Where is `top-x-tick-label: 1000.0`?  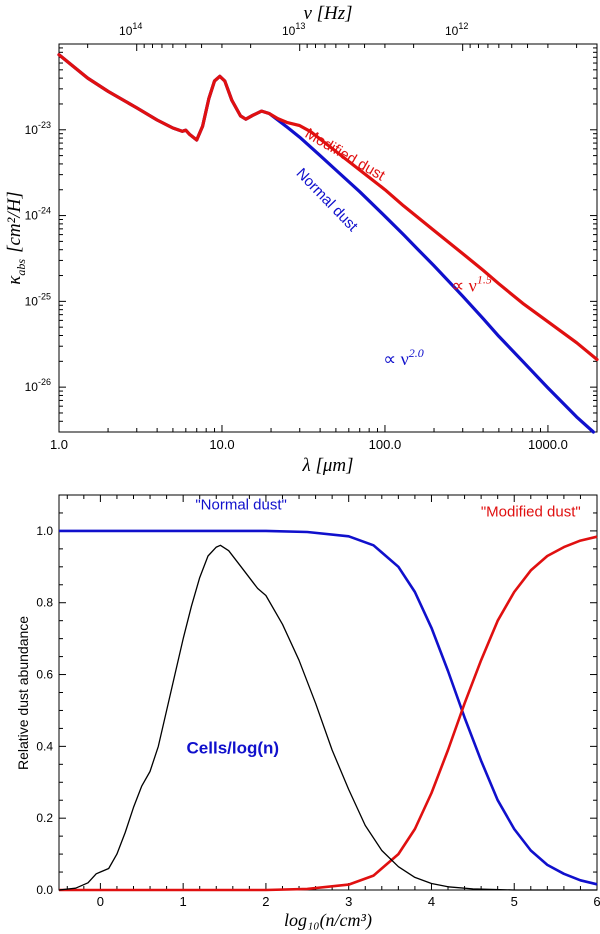
top-x-tick-label: 1000.0 is located at coordinates (548, 444).